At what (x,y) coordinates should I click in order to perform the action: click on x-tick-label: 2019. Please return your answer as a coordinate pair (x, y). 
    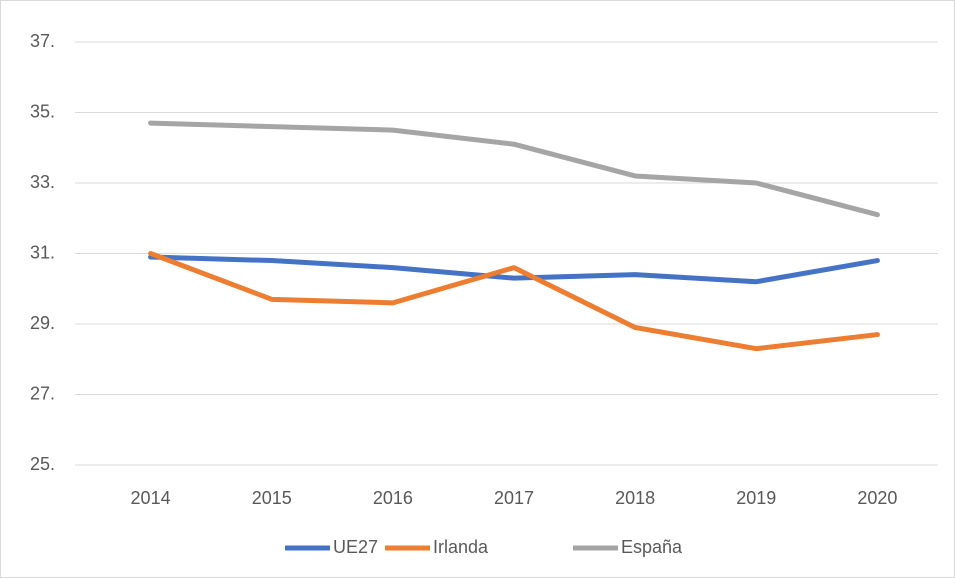
    Looking at the image, I should click on (756, 498).